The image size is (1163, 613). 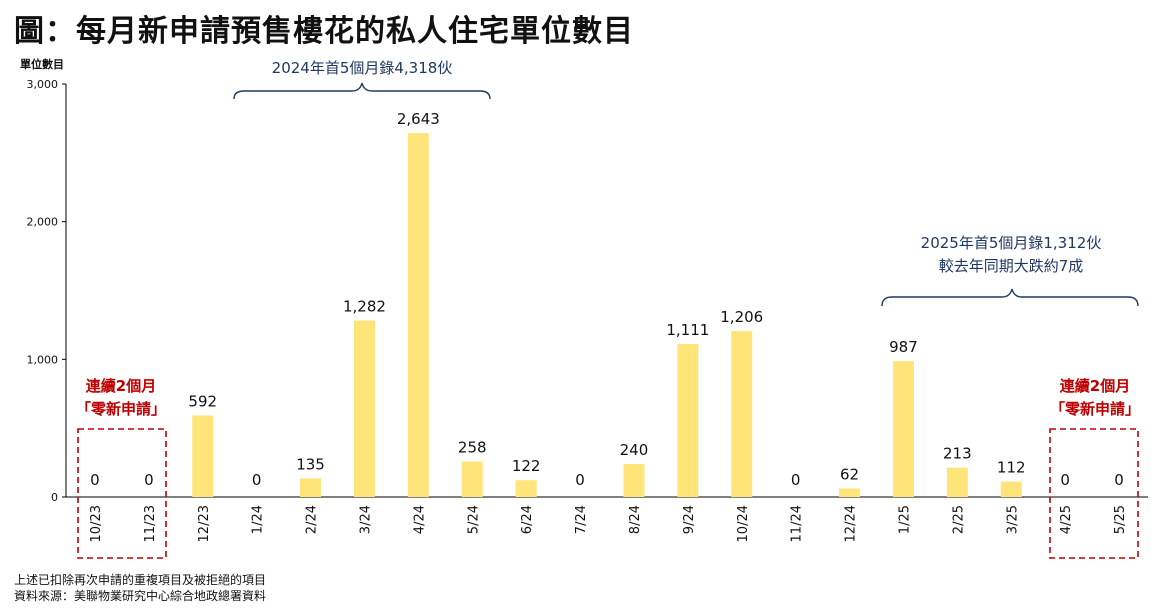 I want to click on y-tick-label: 1,000, so click(x=43, y=359).